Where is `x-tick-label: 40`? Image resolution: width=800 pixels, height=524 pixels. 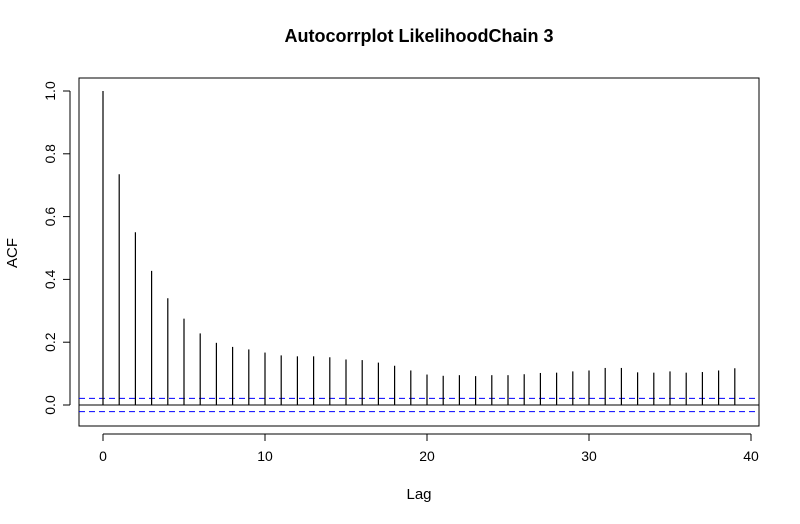
x-tick-label: 40 is located at coordinates (751, 456).